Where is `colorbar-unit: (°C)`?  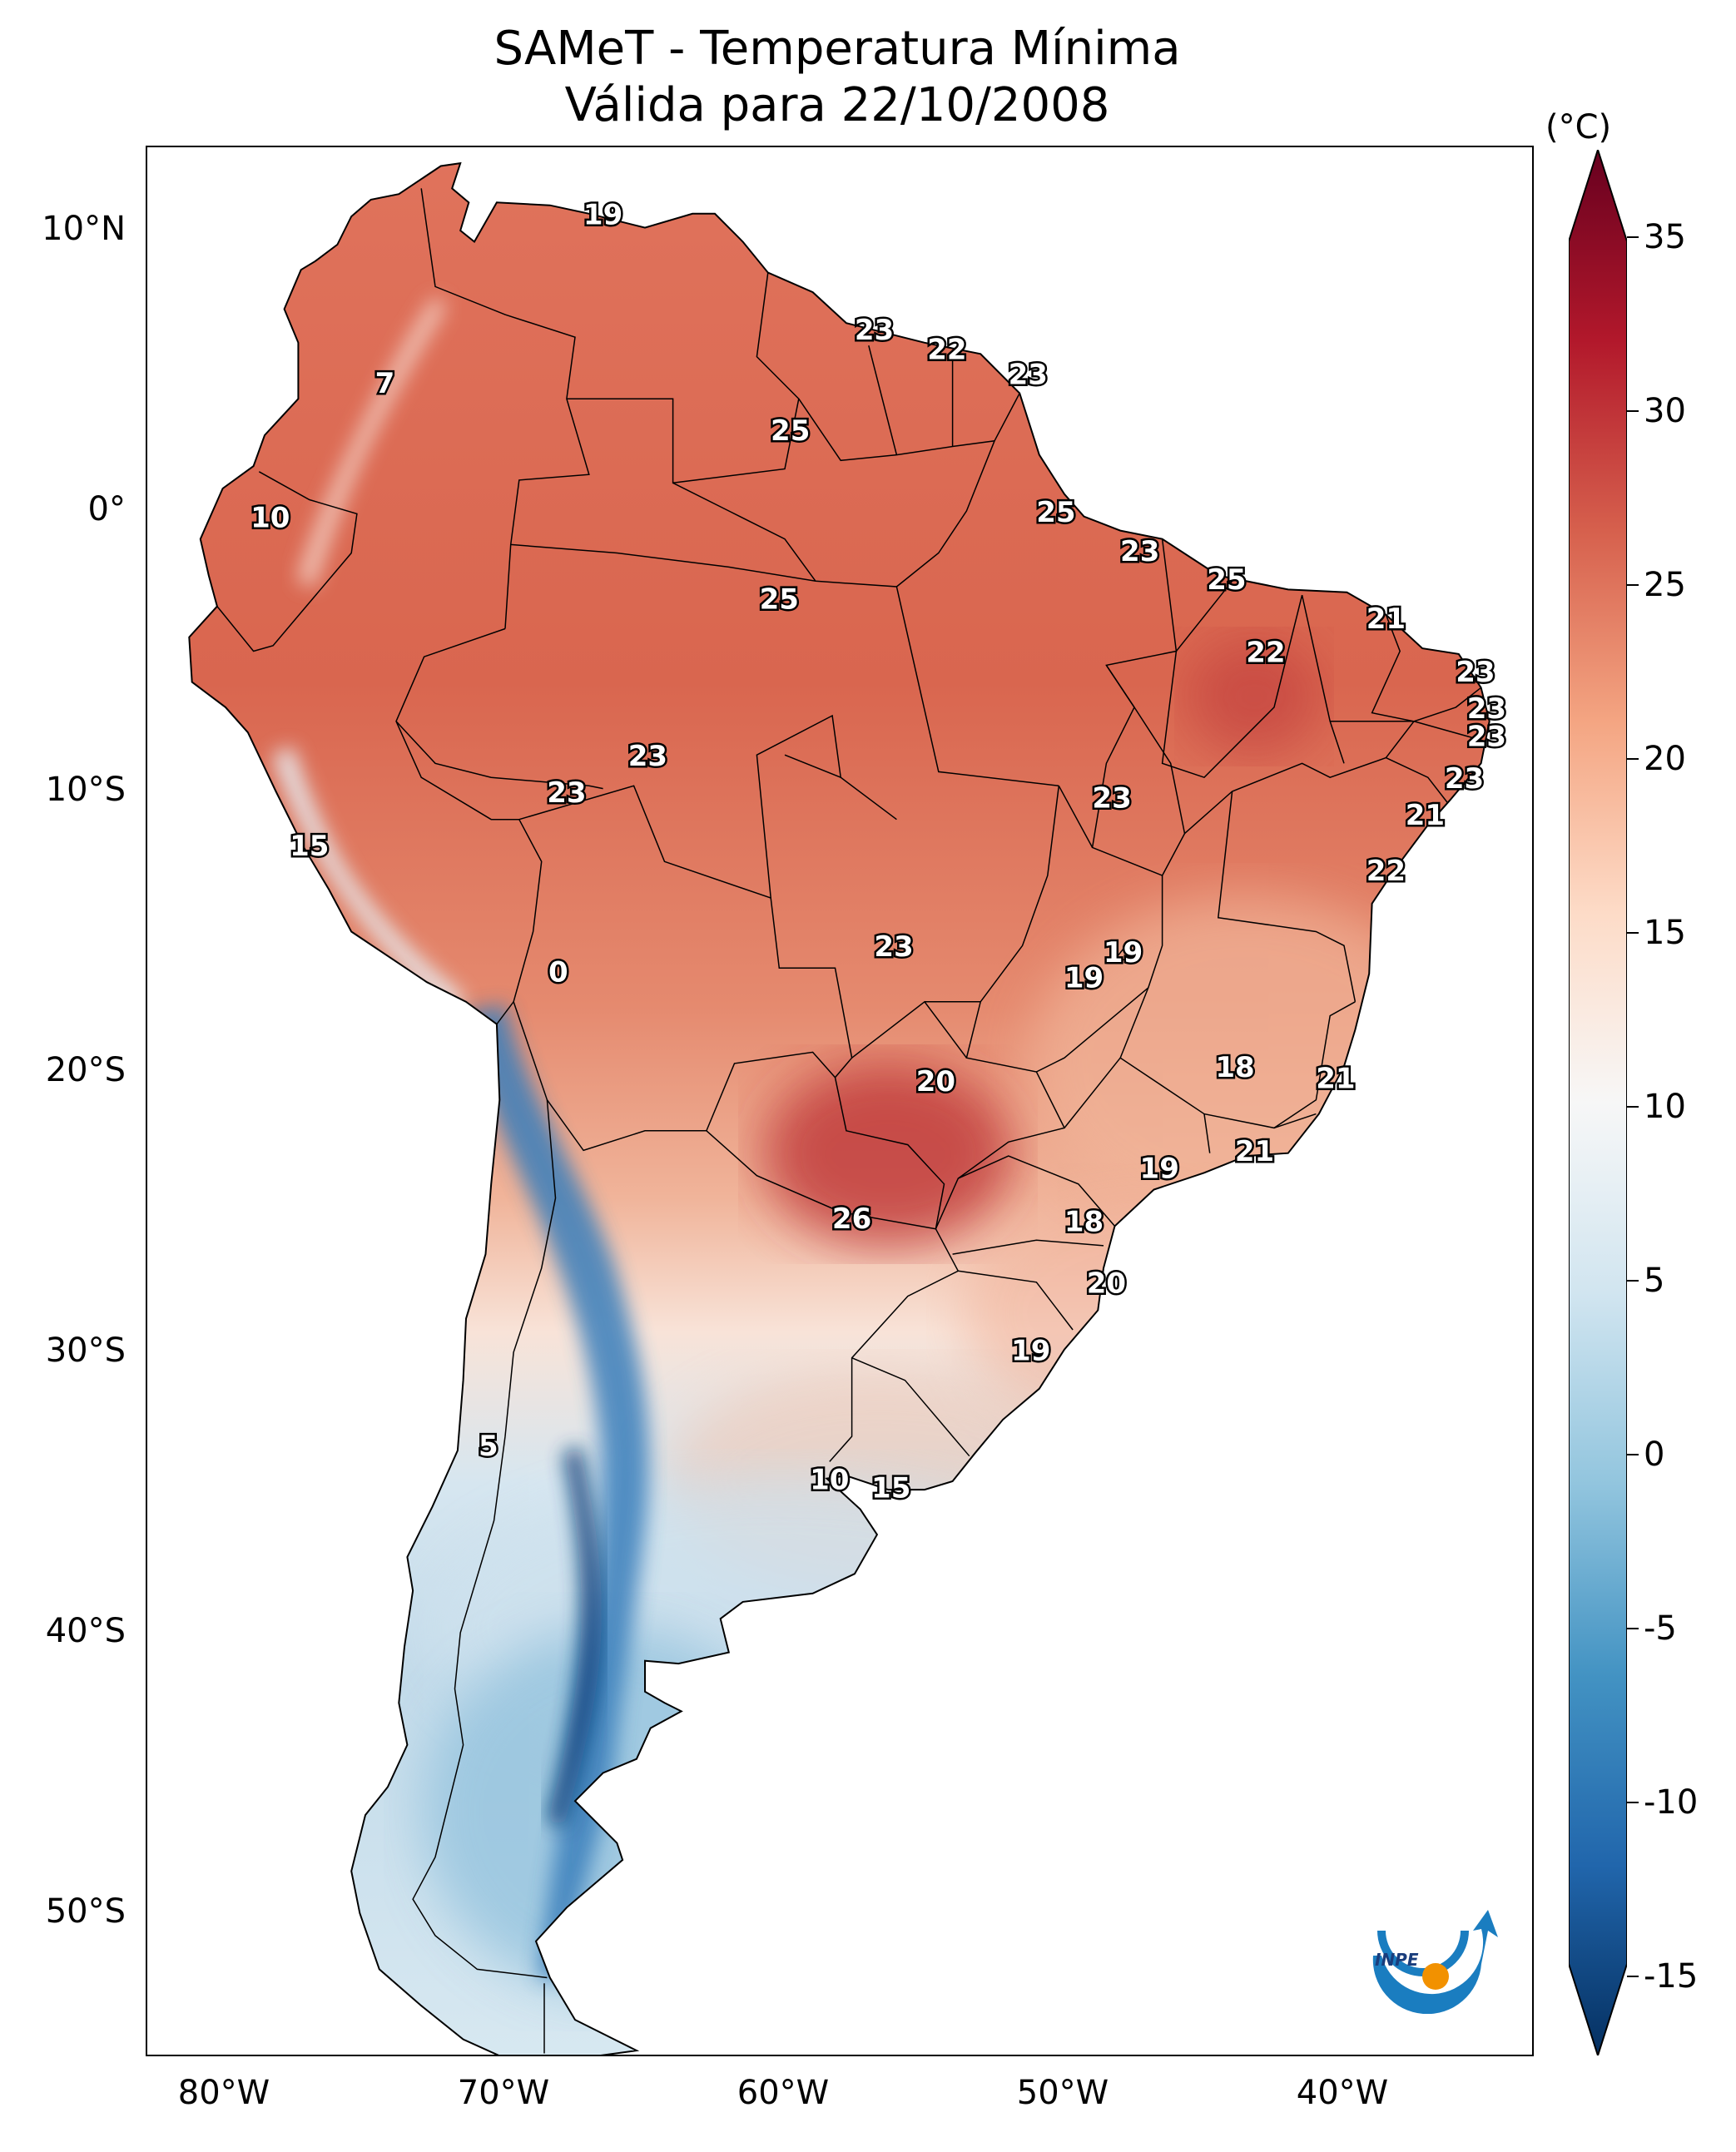 colorbar-unit: (°C) is located at coordinates (1579, 127).